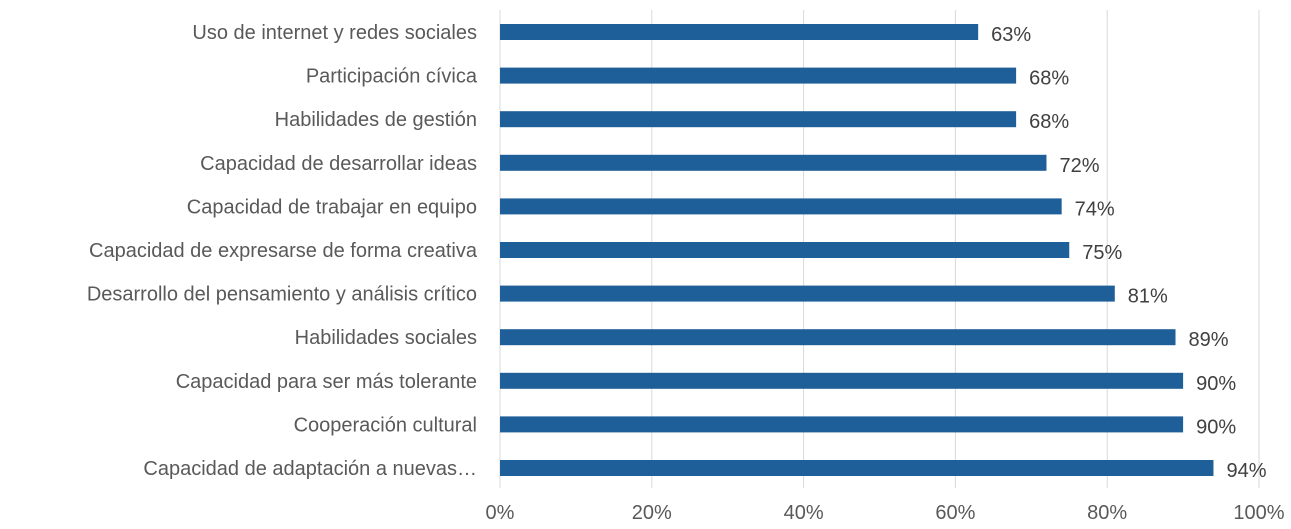 This screenshot has width=1291, height=529. What do you see at coordinates (1107, 513) in the screenshot?
I see `x-tick-label: 80%` at bounding box center [1107, 513].